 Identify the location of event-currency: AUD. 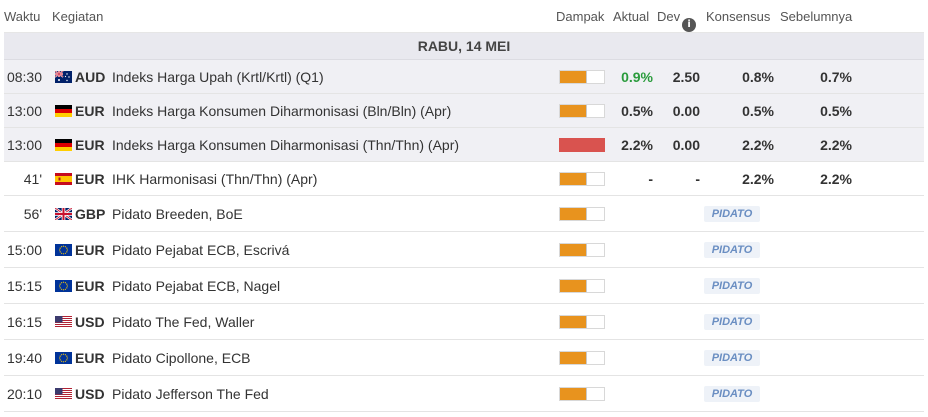
(90, 77).